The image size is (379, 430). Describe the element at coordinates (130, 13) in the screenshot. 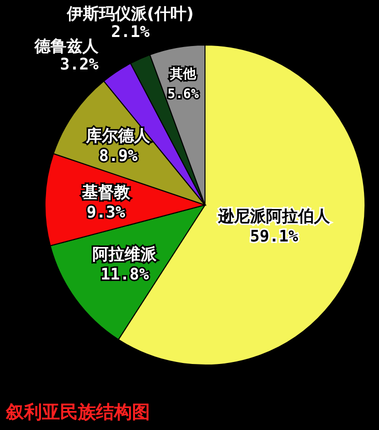

I see `slice-label: 伊斯玛仪派(什叶)` at that location.